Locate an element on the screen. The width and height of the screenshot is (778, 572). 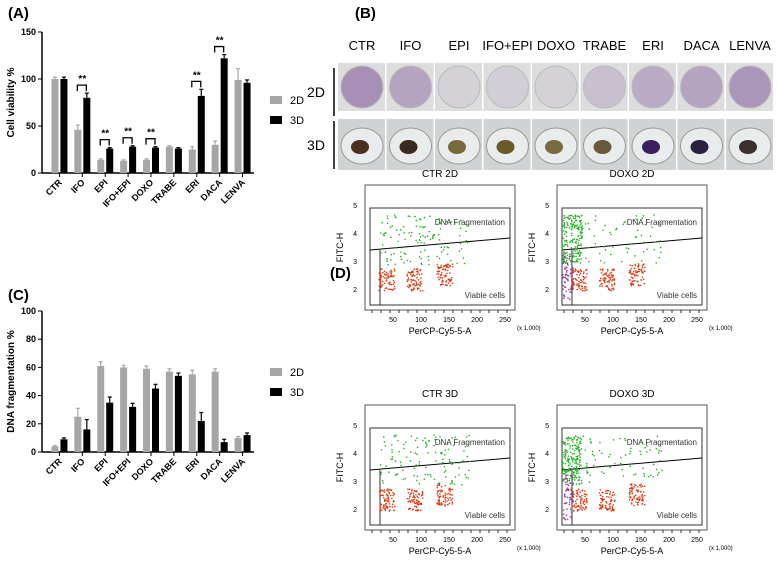
y-axis-title: DNA fragmentation % is located at coordinates (11, 381).